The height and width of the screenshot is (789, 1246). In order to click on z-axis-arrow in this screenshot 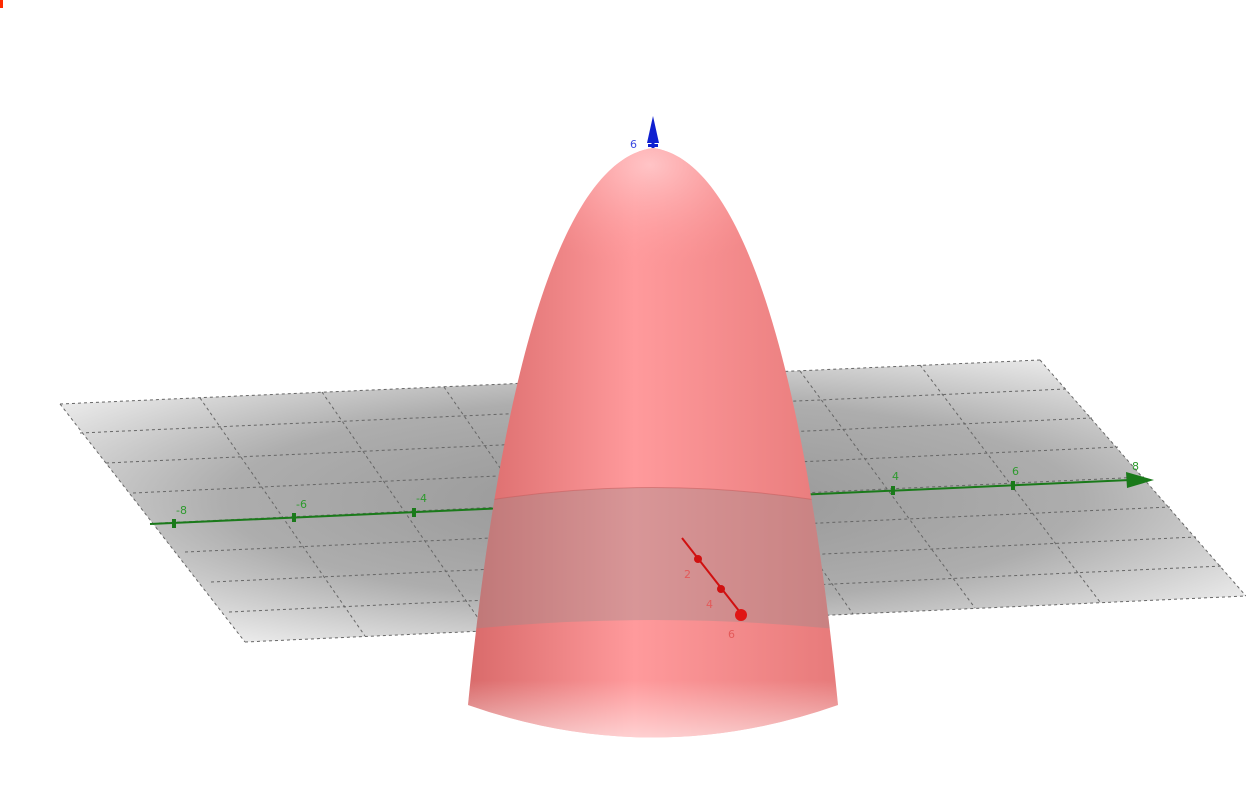, I will do `click(653, 129)`.